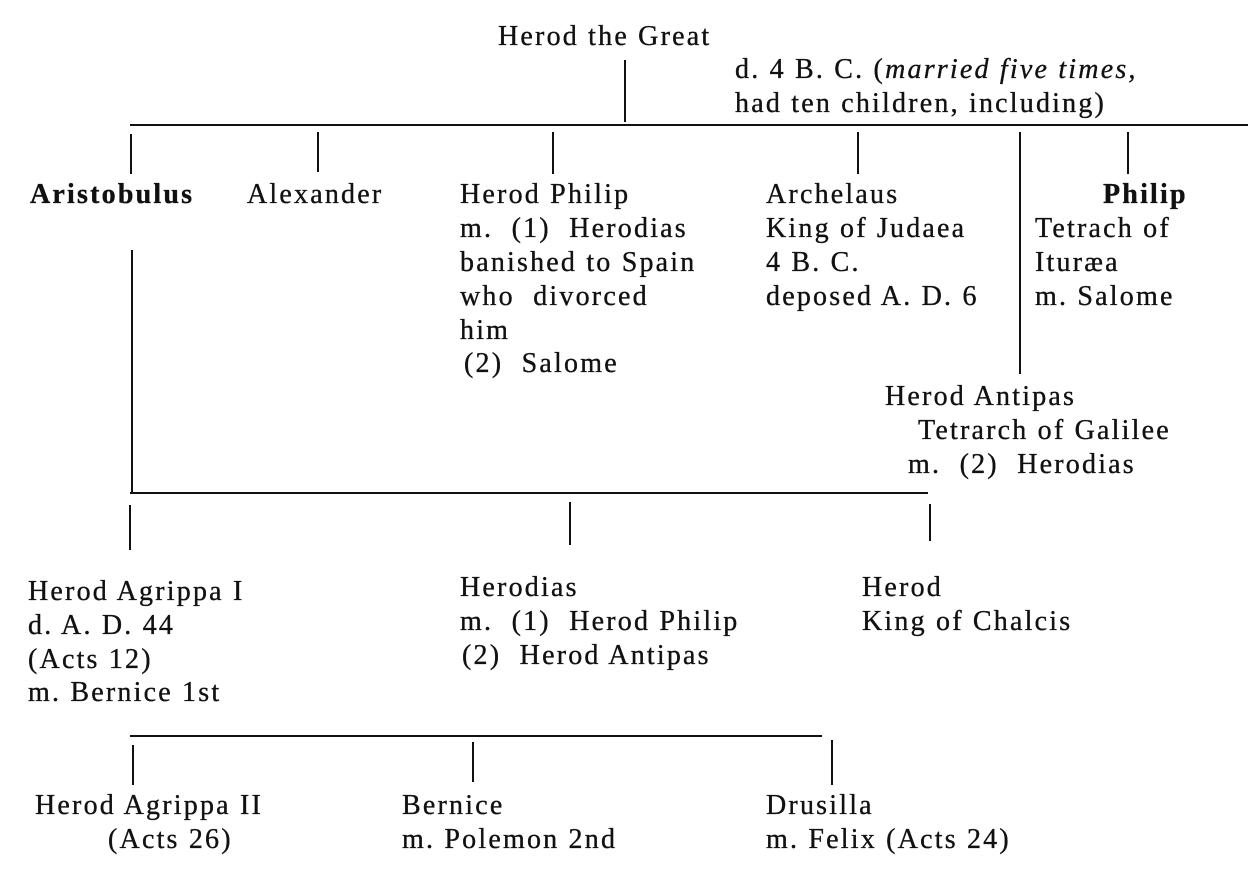 This screenshot has height=888, width=1248. What do you see at coordinates (625, 91) in the screenshot?
I see `root-connector` at bounding box center [625, 91].